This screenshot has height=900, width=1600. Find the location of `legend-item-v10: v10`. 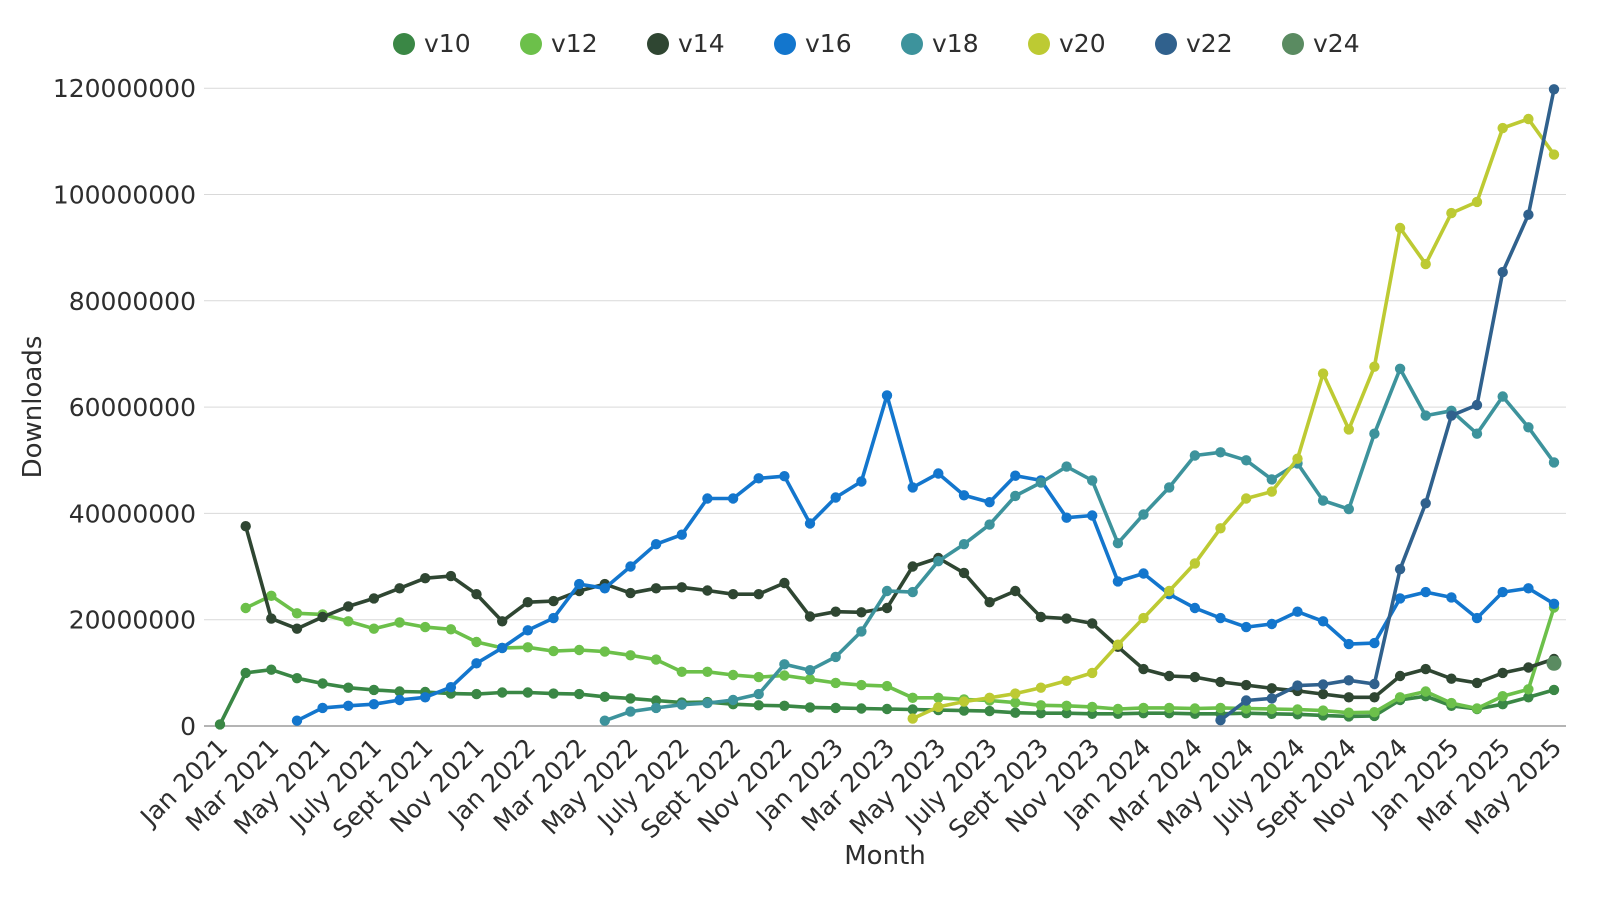

legend-item-v10: v10 is located at coordinates (456, 44).